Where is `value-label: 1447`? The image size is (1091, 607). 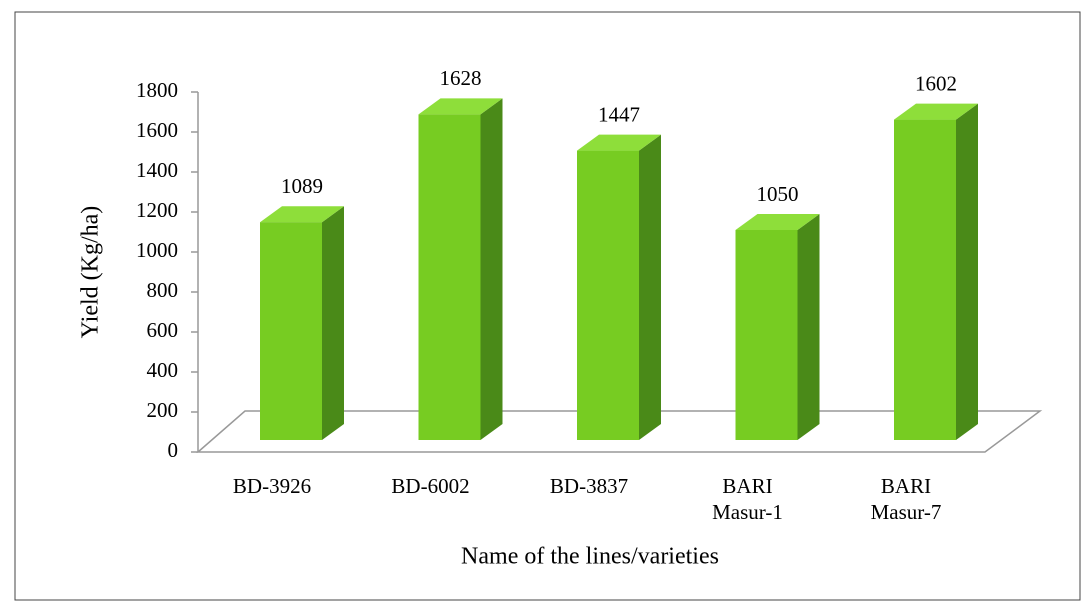
value-label: 1447 is located at coordinates (619, 114).